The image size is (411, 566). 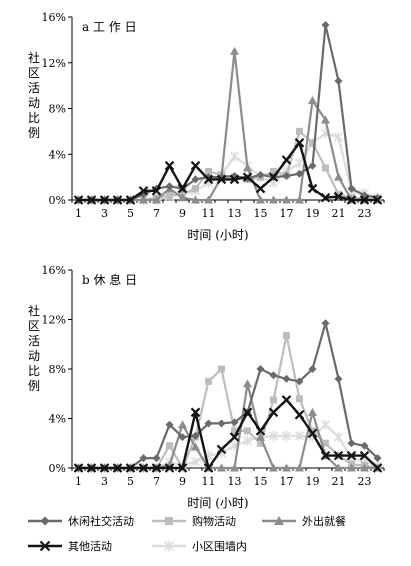 I want to click on legend-item: 小区围墙内, so click(x=199, y=546).